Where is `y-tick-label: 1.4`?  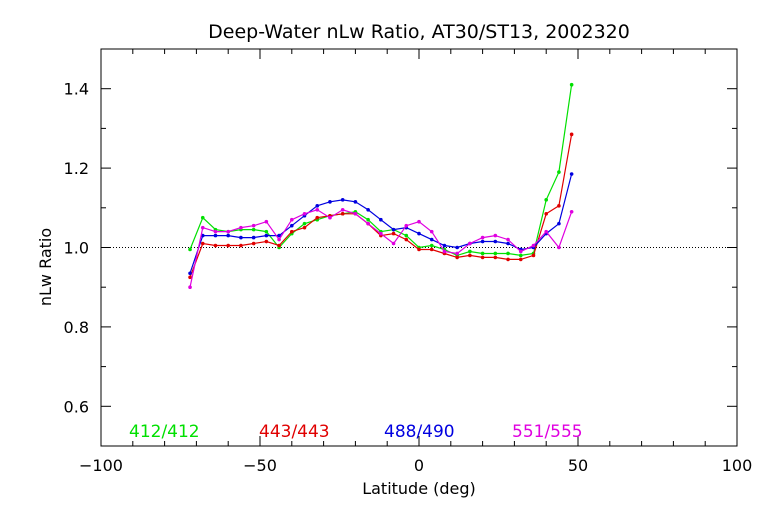
y-tick-label: 1.4 is located at coordinates (76, 89).